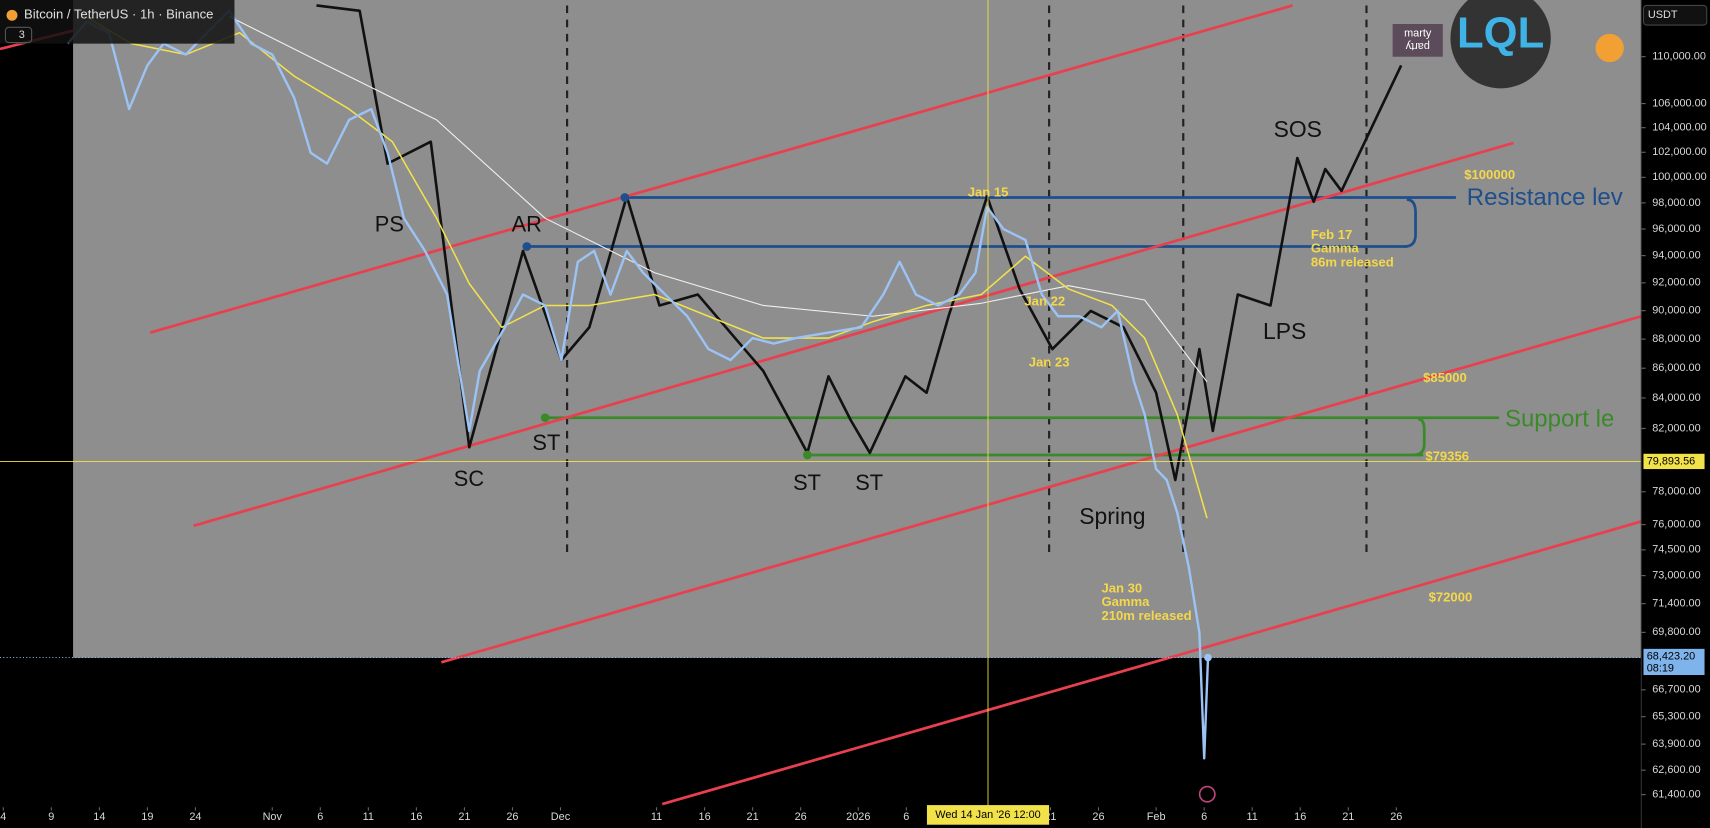  I want to click on y-tick-label: 66,700.00, so click(1676, 690).